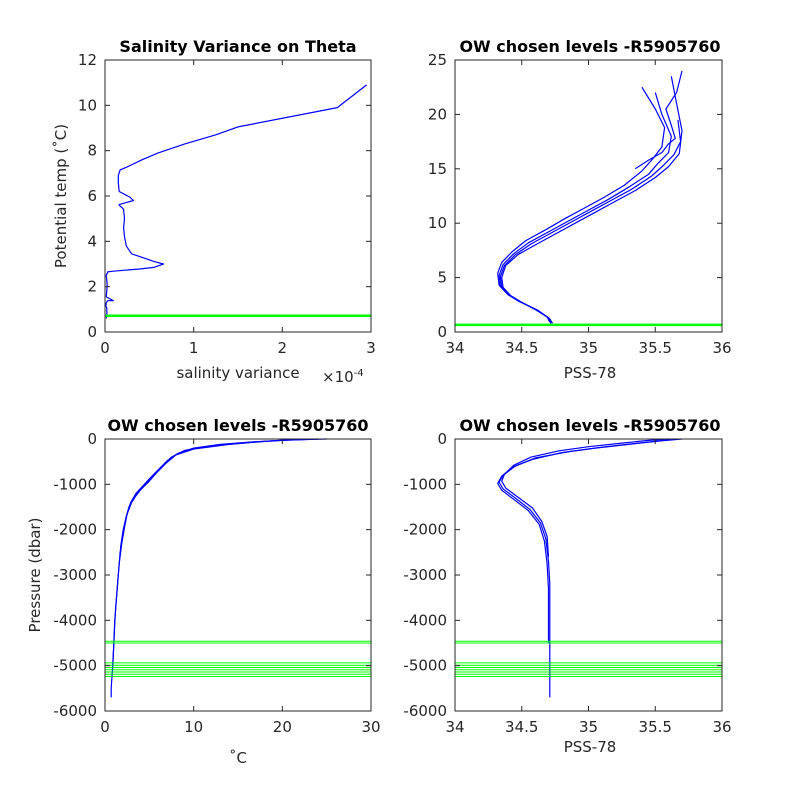 The width and height of the screenshot is (800, 800). I want to click on x-axis-exponent: ×10-4, so click(343, 377).